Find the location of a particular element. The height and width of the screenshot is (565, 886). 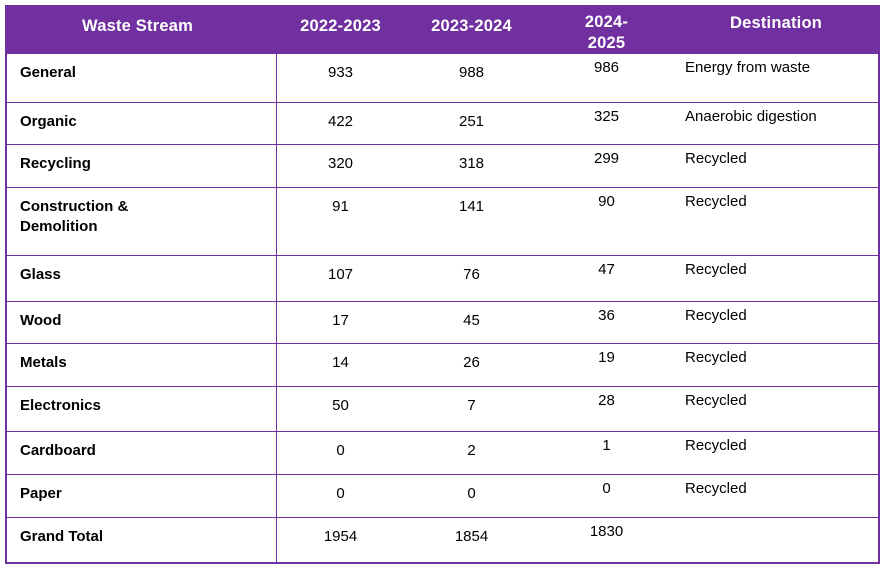

cell-y3: 36 is located at coordinates (606, 322).